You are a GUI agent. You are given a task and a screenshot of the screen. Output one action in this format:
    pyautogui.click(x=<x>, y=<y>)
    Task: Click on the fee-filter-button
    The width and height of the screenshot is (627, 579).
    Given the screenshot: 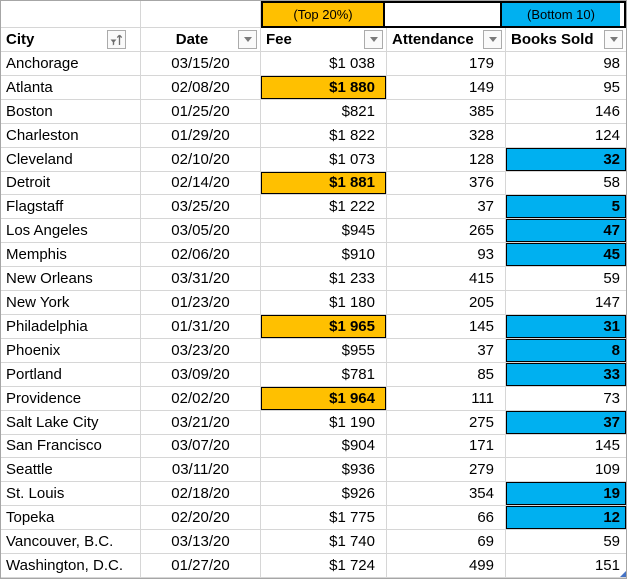 What is the action you would take?
    pyautogui.click(x=373, y=39)
    